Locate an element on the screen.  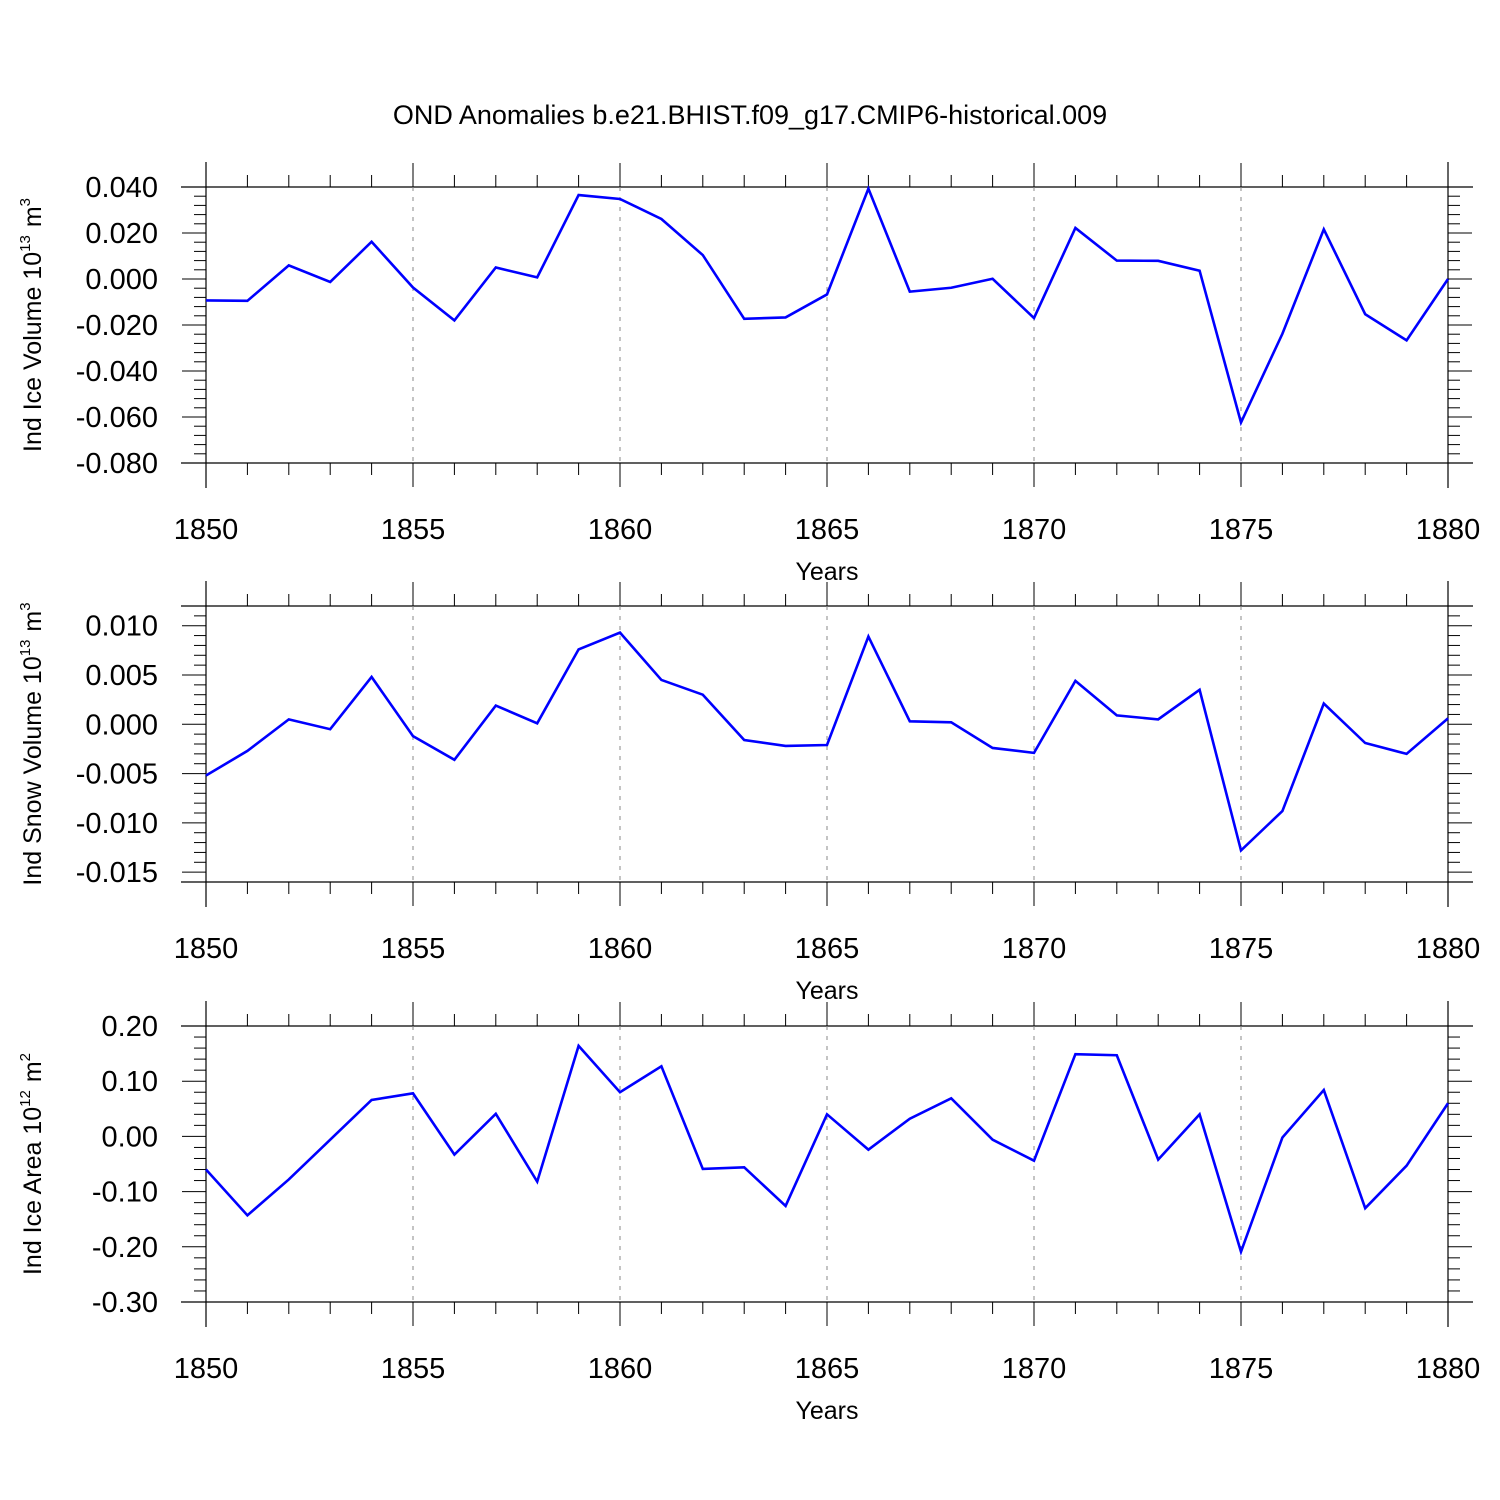
y-tick-label: -0.005 is located at coordinates (117, 775).